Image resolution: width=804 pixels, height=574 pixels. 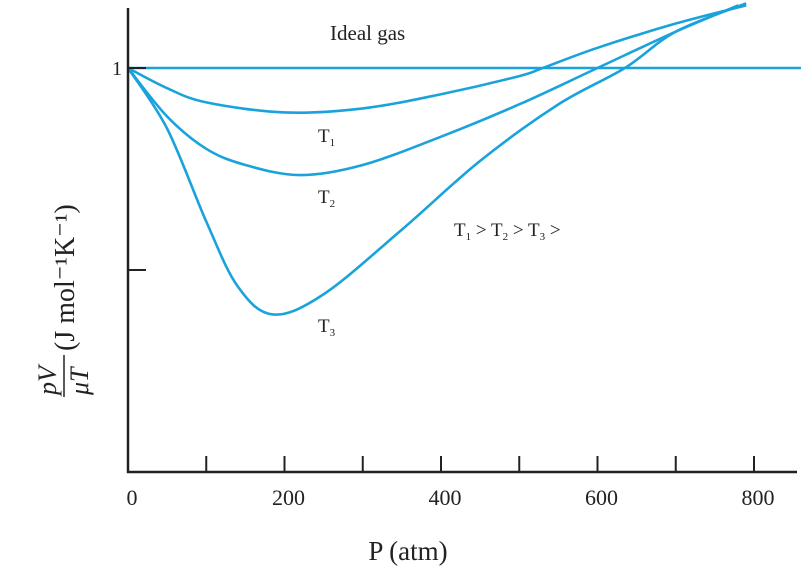 I want to click on series-line-t1, so click(x=437, y=59).